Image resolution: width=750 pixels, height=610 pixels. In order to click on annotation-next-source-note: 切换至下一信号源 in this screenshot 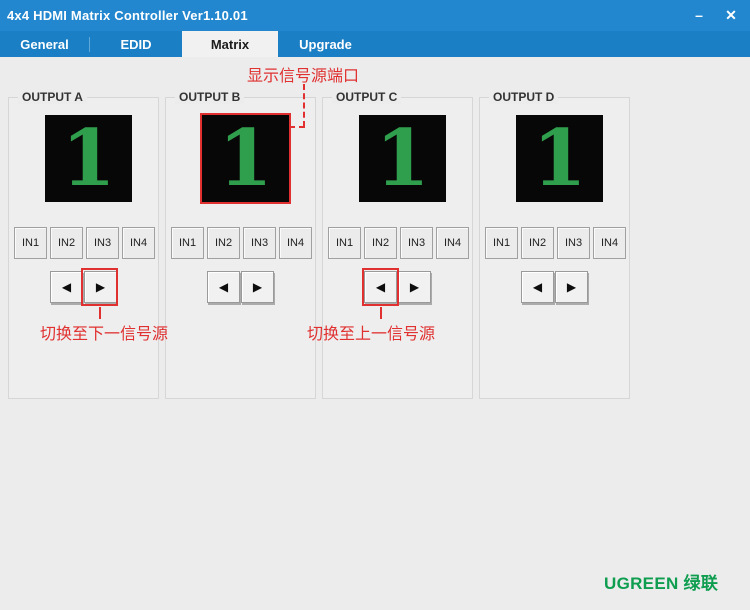, I will do `click(104, 334)`.